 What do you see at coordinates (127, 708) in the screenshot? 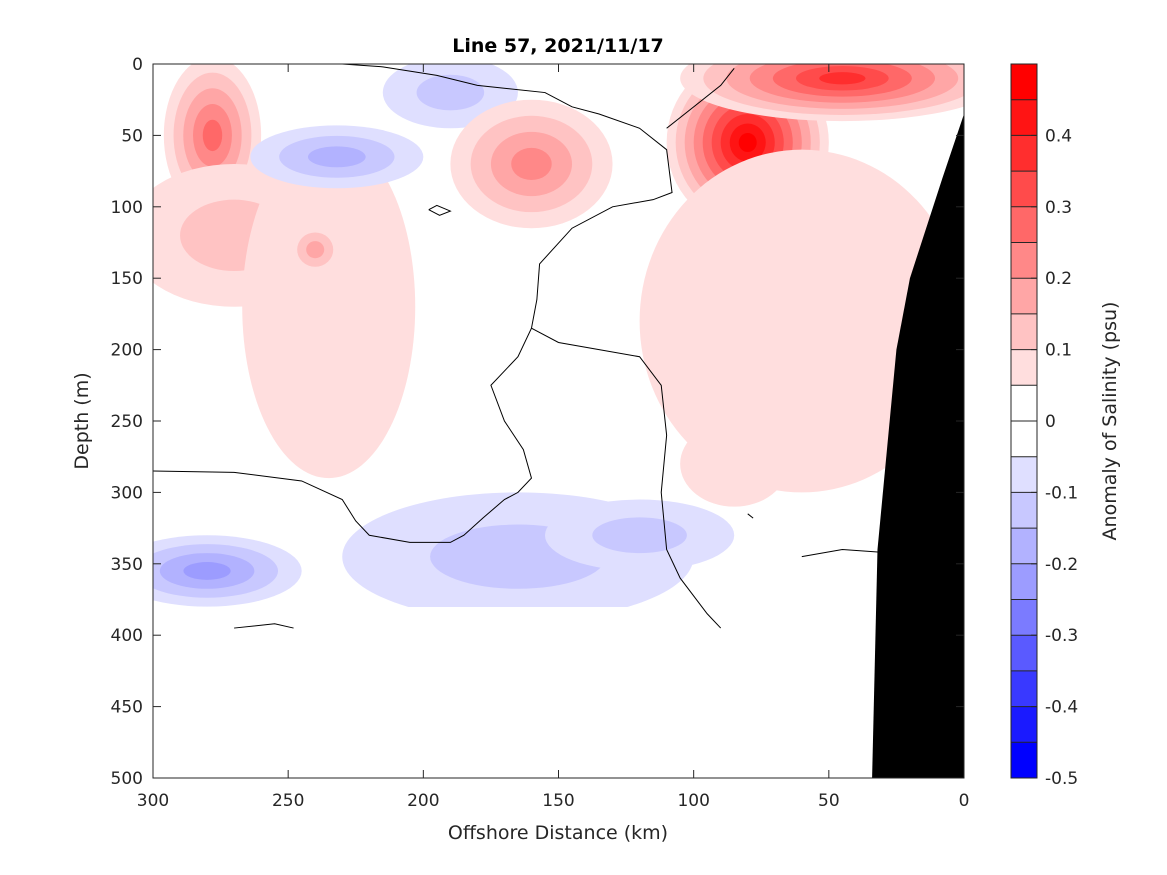
I see `y-tick-label: 450` at bounding box center [127, 708].